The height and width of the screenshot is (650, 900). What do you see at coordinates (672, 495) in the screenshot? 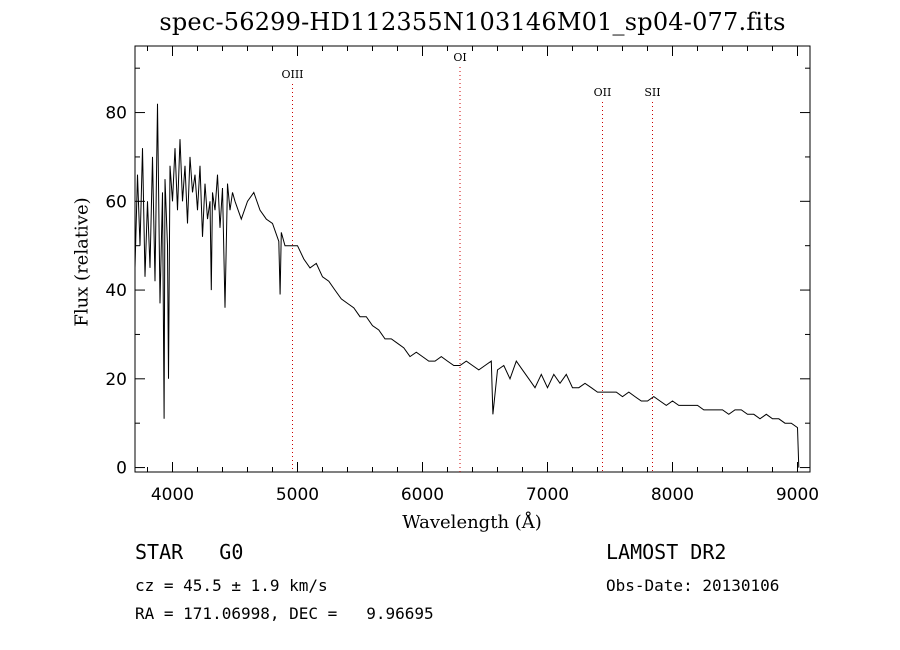
I see `x-tick-label: 8000` at bounding box center [672, 495].